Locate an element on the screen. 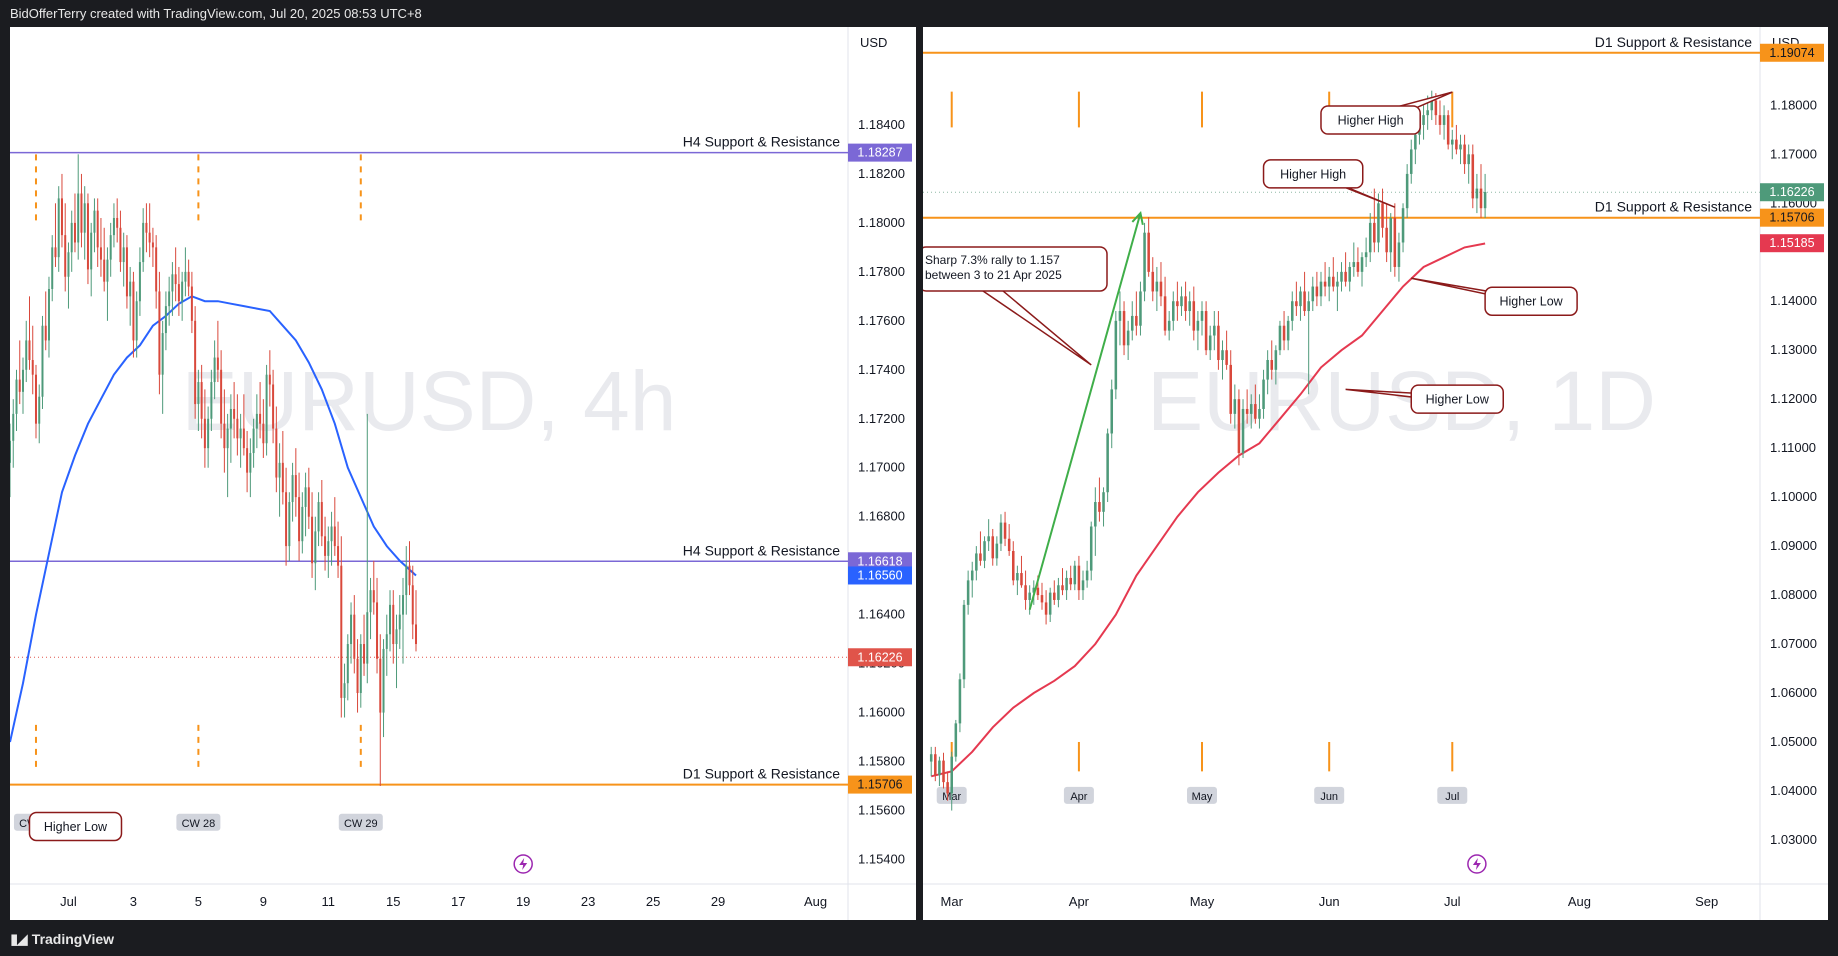  h4-x-tick-label: Aug is located at coordinates (815, 901).